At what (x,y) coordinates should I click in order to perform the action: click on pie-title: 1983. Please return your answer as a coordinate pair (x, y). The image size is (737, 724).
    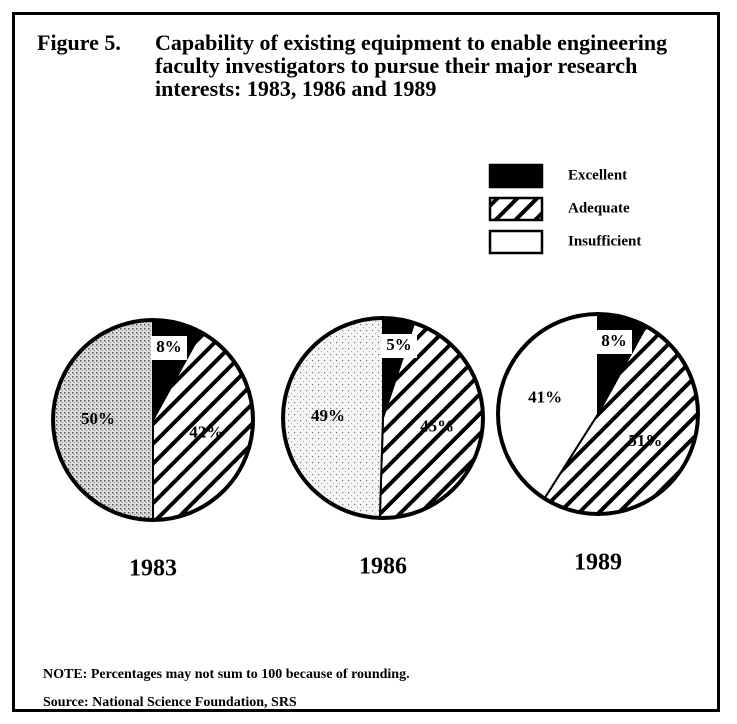
    Looking at the image, I should click on (153, 569).